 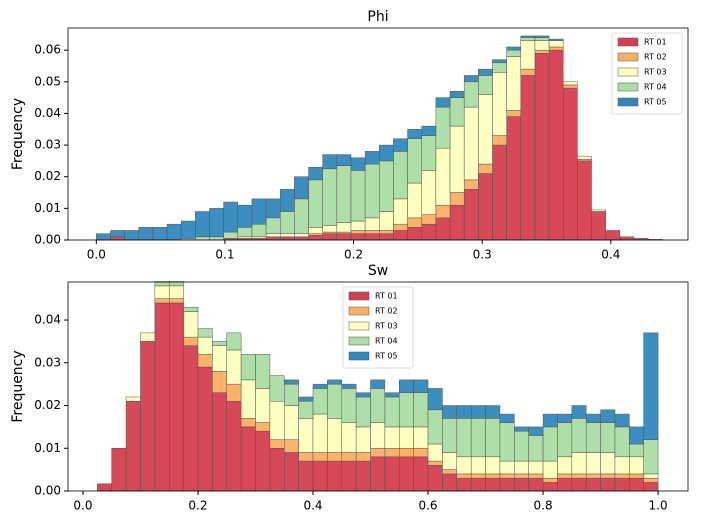 What do you see at coordinates (47, 176) in the screenshot?
I see `y-tick-label: 0.02` at bounding box center [47, 176].